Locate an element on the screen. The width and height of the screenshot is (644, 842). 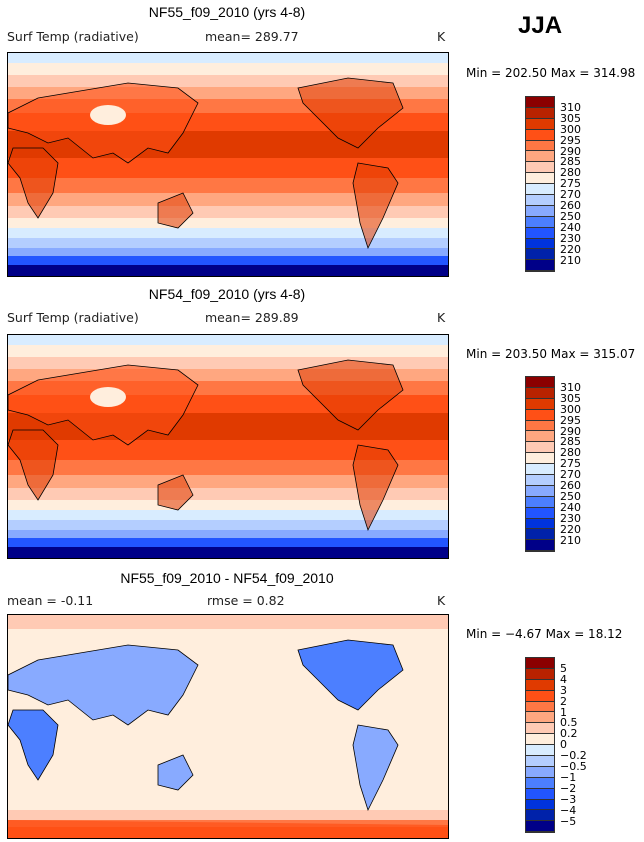
panel1-mean: mean= 289.77 is located at coordinates (252, 36).